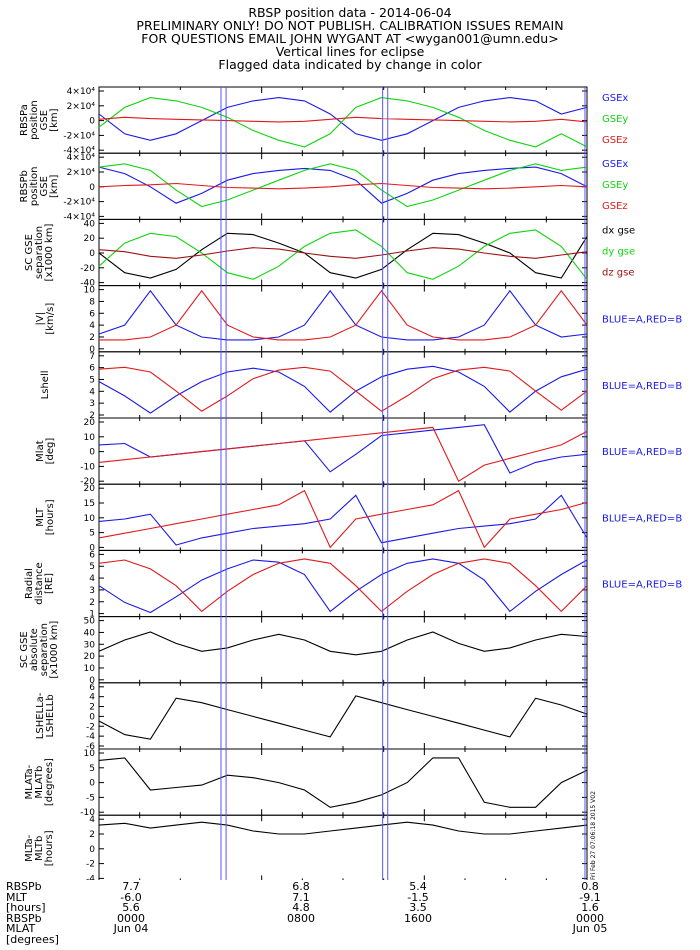  I want to click on footer-value: -1.5, so click(418, 897).